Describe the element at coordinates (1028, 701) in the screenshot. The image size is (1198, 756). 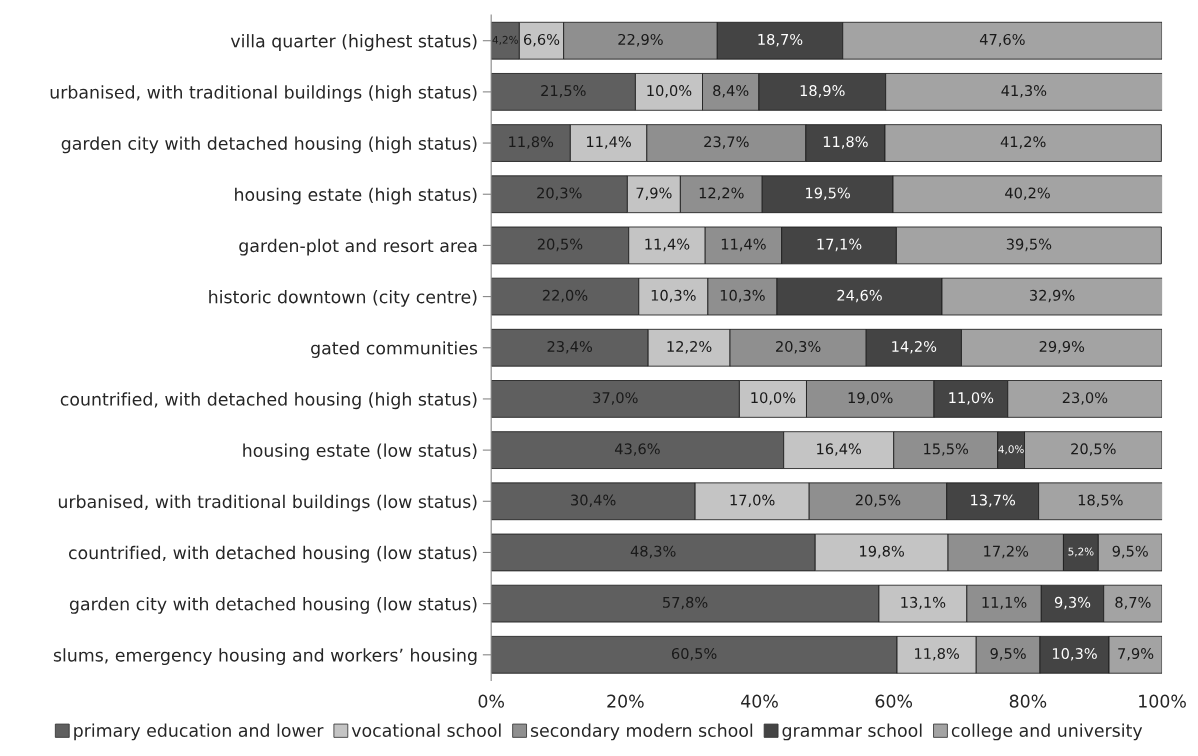
I see `x-tick-label: 80%` at that location.